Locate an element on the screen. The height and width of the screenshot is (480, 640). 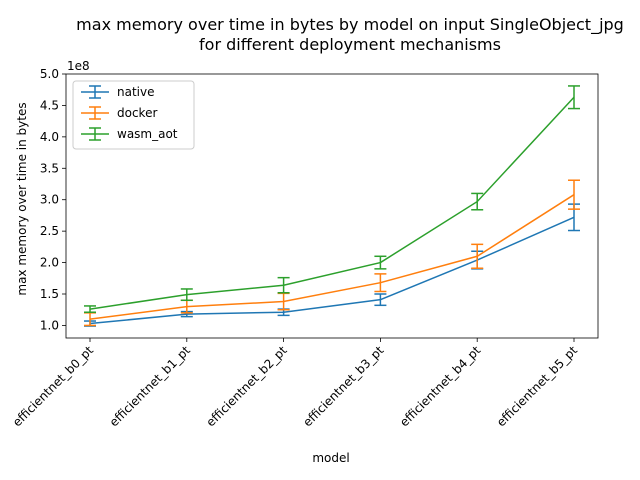
x-tick-label-5: efficientnet_b5_pt is located at coordinates (537, 386).